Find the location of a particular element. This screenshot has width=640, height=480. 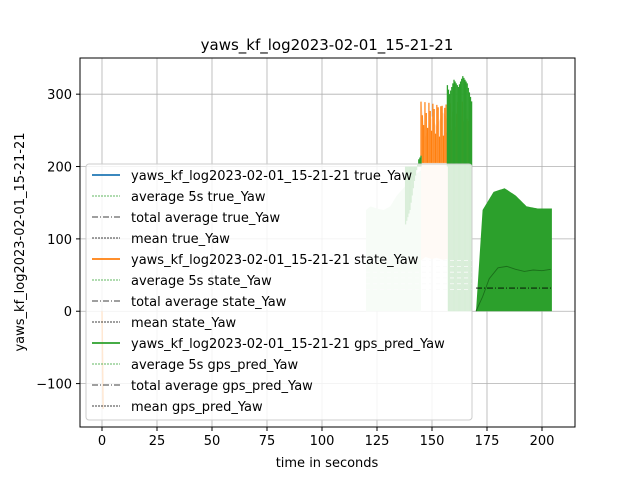

legend-label: total average gps_pred_Yaw is located at coordinates (222, 386).